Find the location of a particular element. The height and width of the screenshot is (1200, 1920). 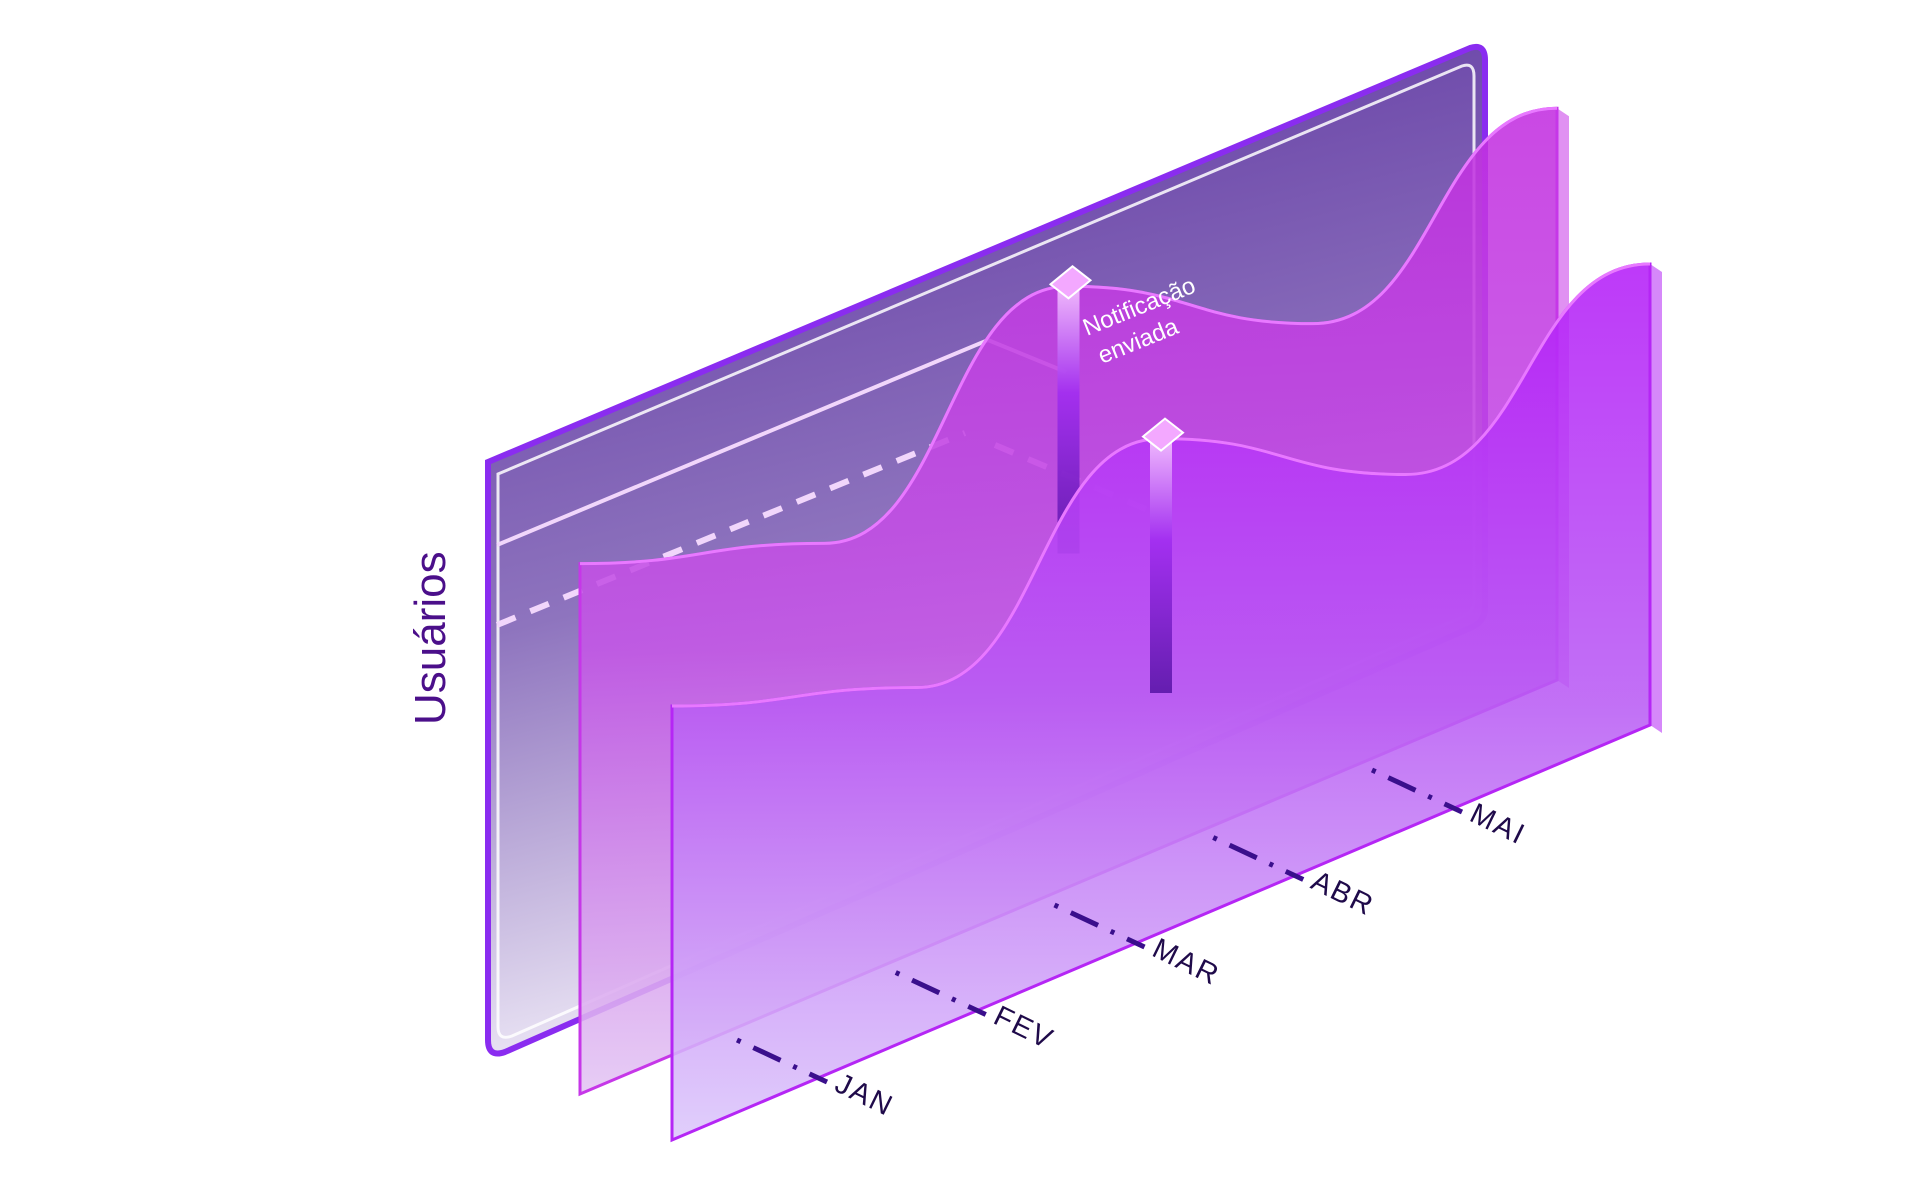

x-tick-label: JAN is located at coordinates (864, 1095).